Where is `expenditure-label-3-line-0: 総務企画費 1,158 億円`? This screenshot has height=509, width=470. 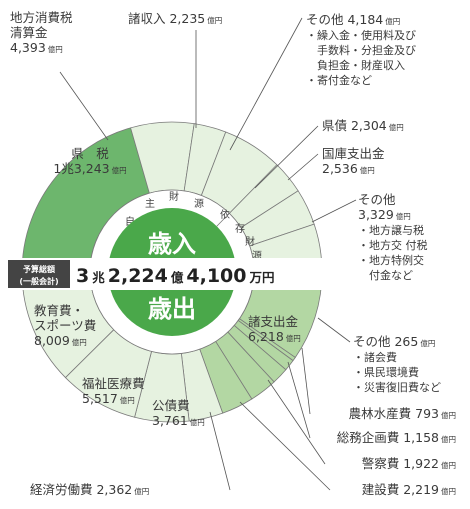
expenditure-label-3-line-0: 総務企画費 1,158 億円 is located at coordinates (396, 437).